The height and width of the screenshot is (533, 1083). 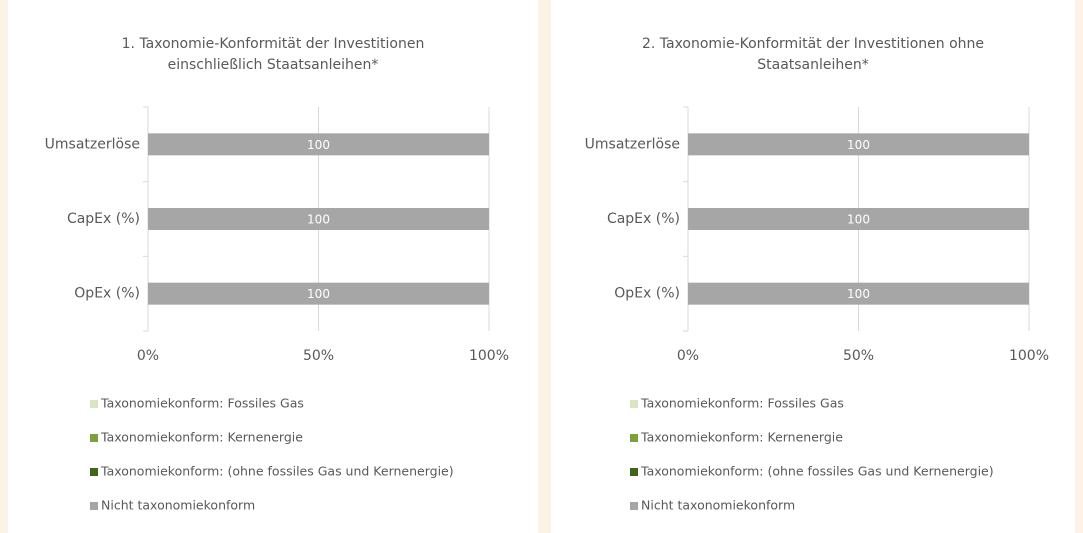 What do you see at coordinates (273, 65) in the screenshot?
I see `chart-title: einschließlich Staatsanleihen*` at bounding box center [273, 65].